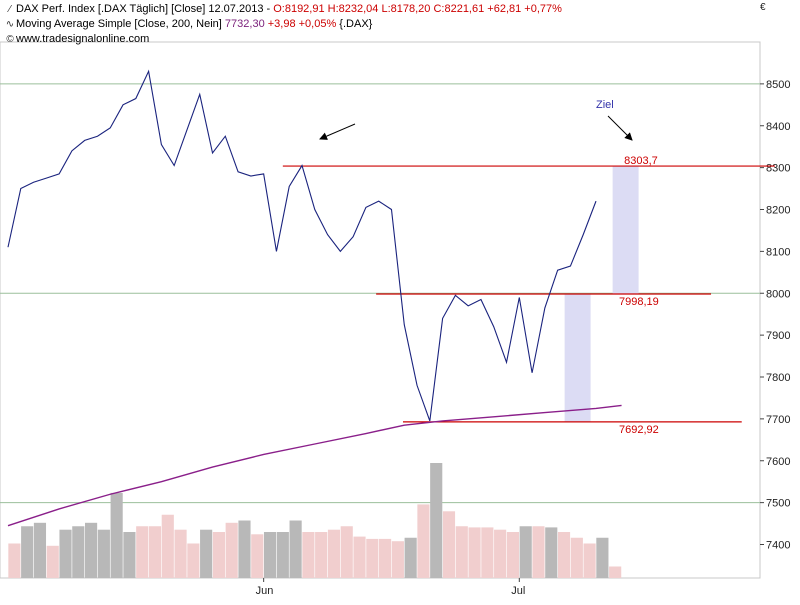  Describe the element at coordinates (778, 546) in the screenshot. I see `y-tick-label: 7400` at that location.